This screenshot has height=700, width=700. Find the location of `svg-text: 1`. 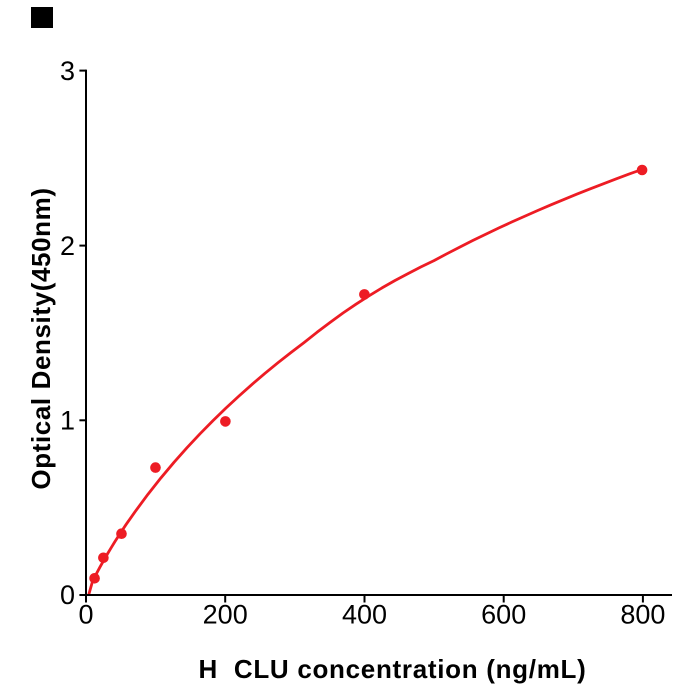

svg-text: 1 is located at coordinates (67, 421).